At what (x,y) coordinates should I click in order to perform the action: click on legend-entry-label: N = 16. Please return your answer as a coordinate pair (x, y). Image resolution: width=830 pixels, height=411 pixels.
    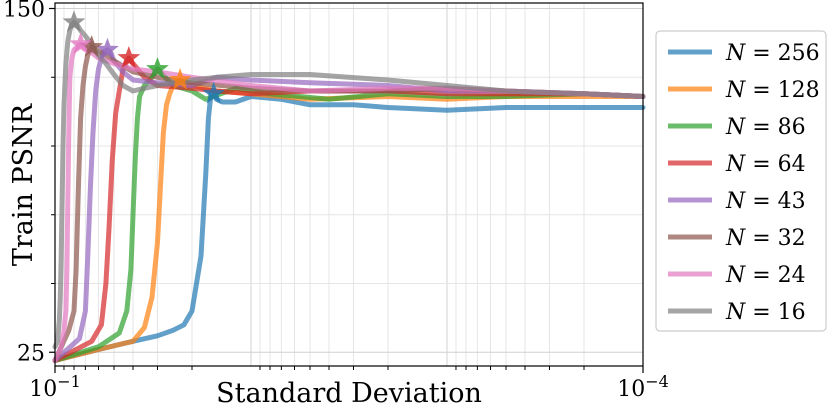
    Looking at the image, I should click on (765, 312).